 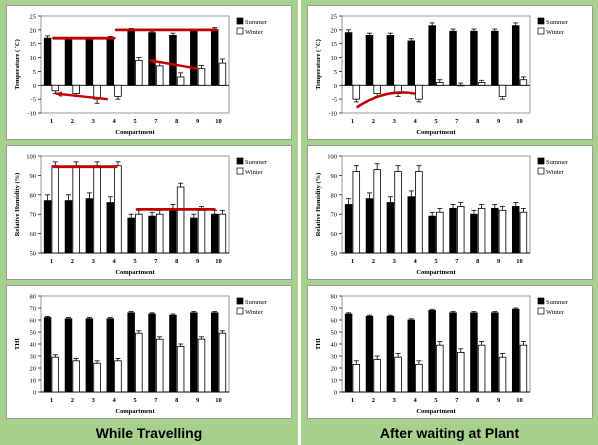 I want to click on winter-legend-swatch, so click(x=240, y=311).